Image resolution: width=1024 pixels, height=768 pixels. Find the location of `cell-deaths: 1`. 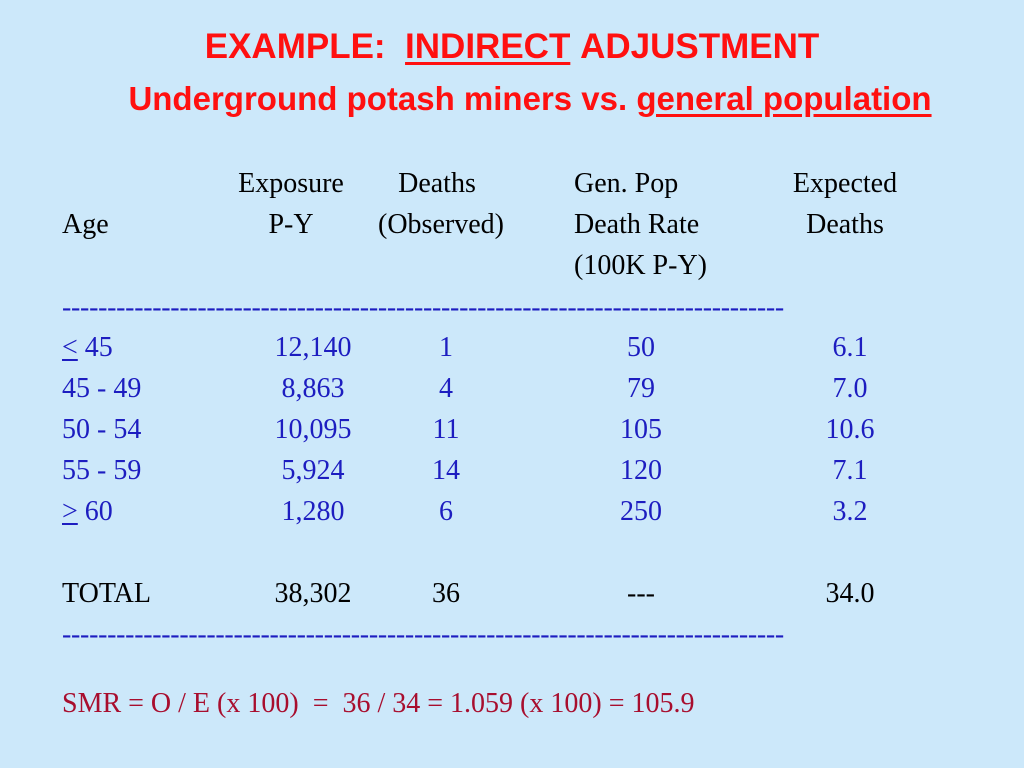

cell-deaths: 1 is located at coordinates (446, 347).